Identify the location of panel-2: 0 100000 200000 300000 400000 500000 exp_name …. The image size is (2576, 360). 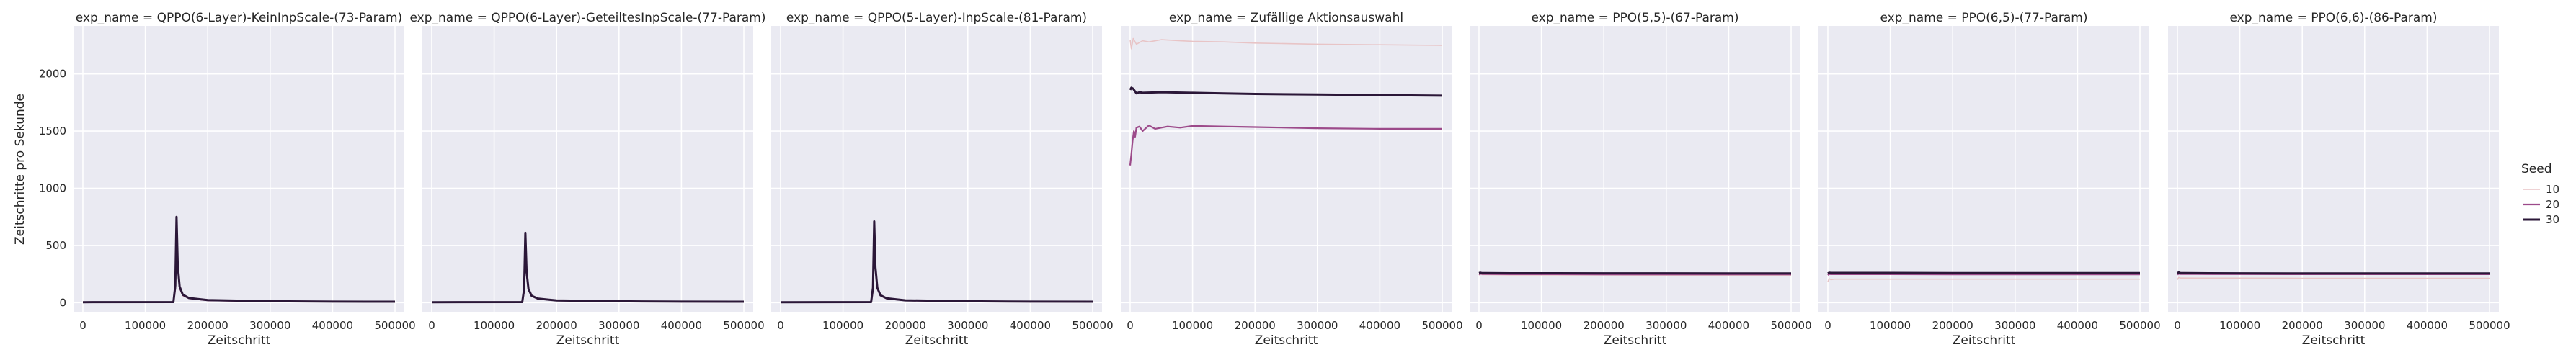
(588, 179).